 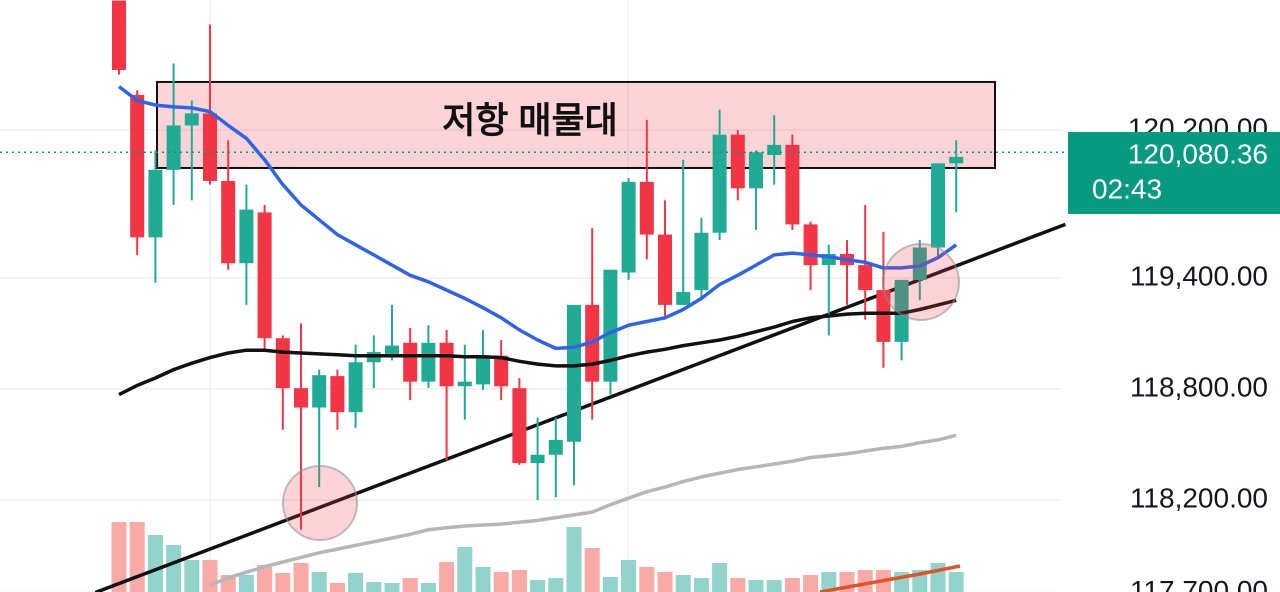 What do you see at coordinates (1199, 497) in the screenshot?
I see `y-tick-label: 118,200.00` at bounding box center [1199, 497].